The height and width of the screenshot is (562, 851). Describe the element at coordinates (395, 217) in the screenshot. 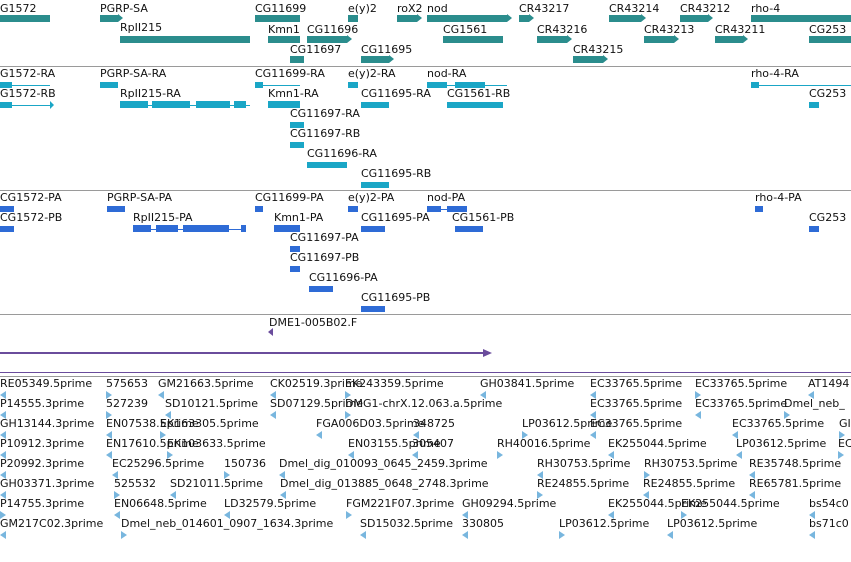

I see `protein-label: CG11695-PA` at that location.